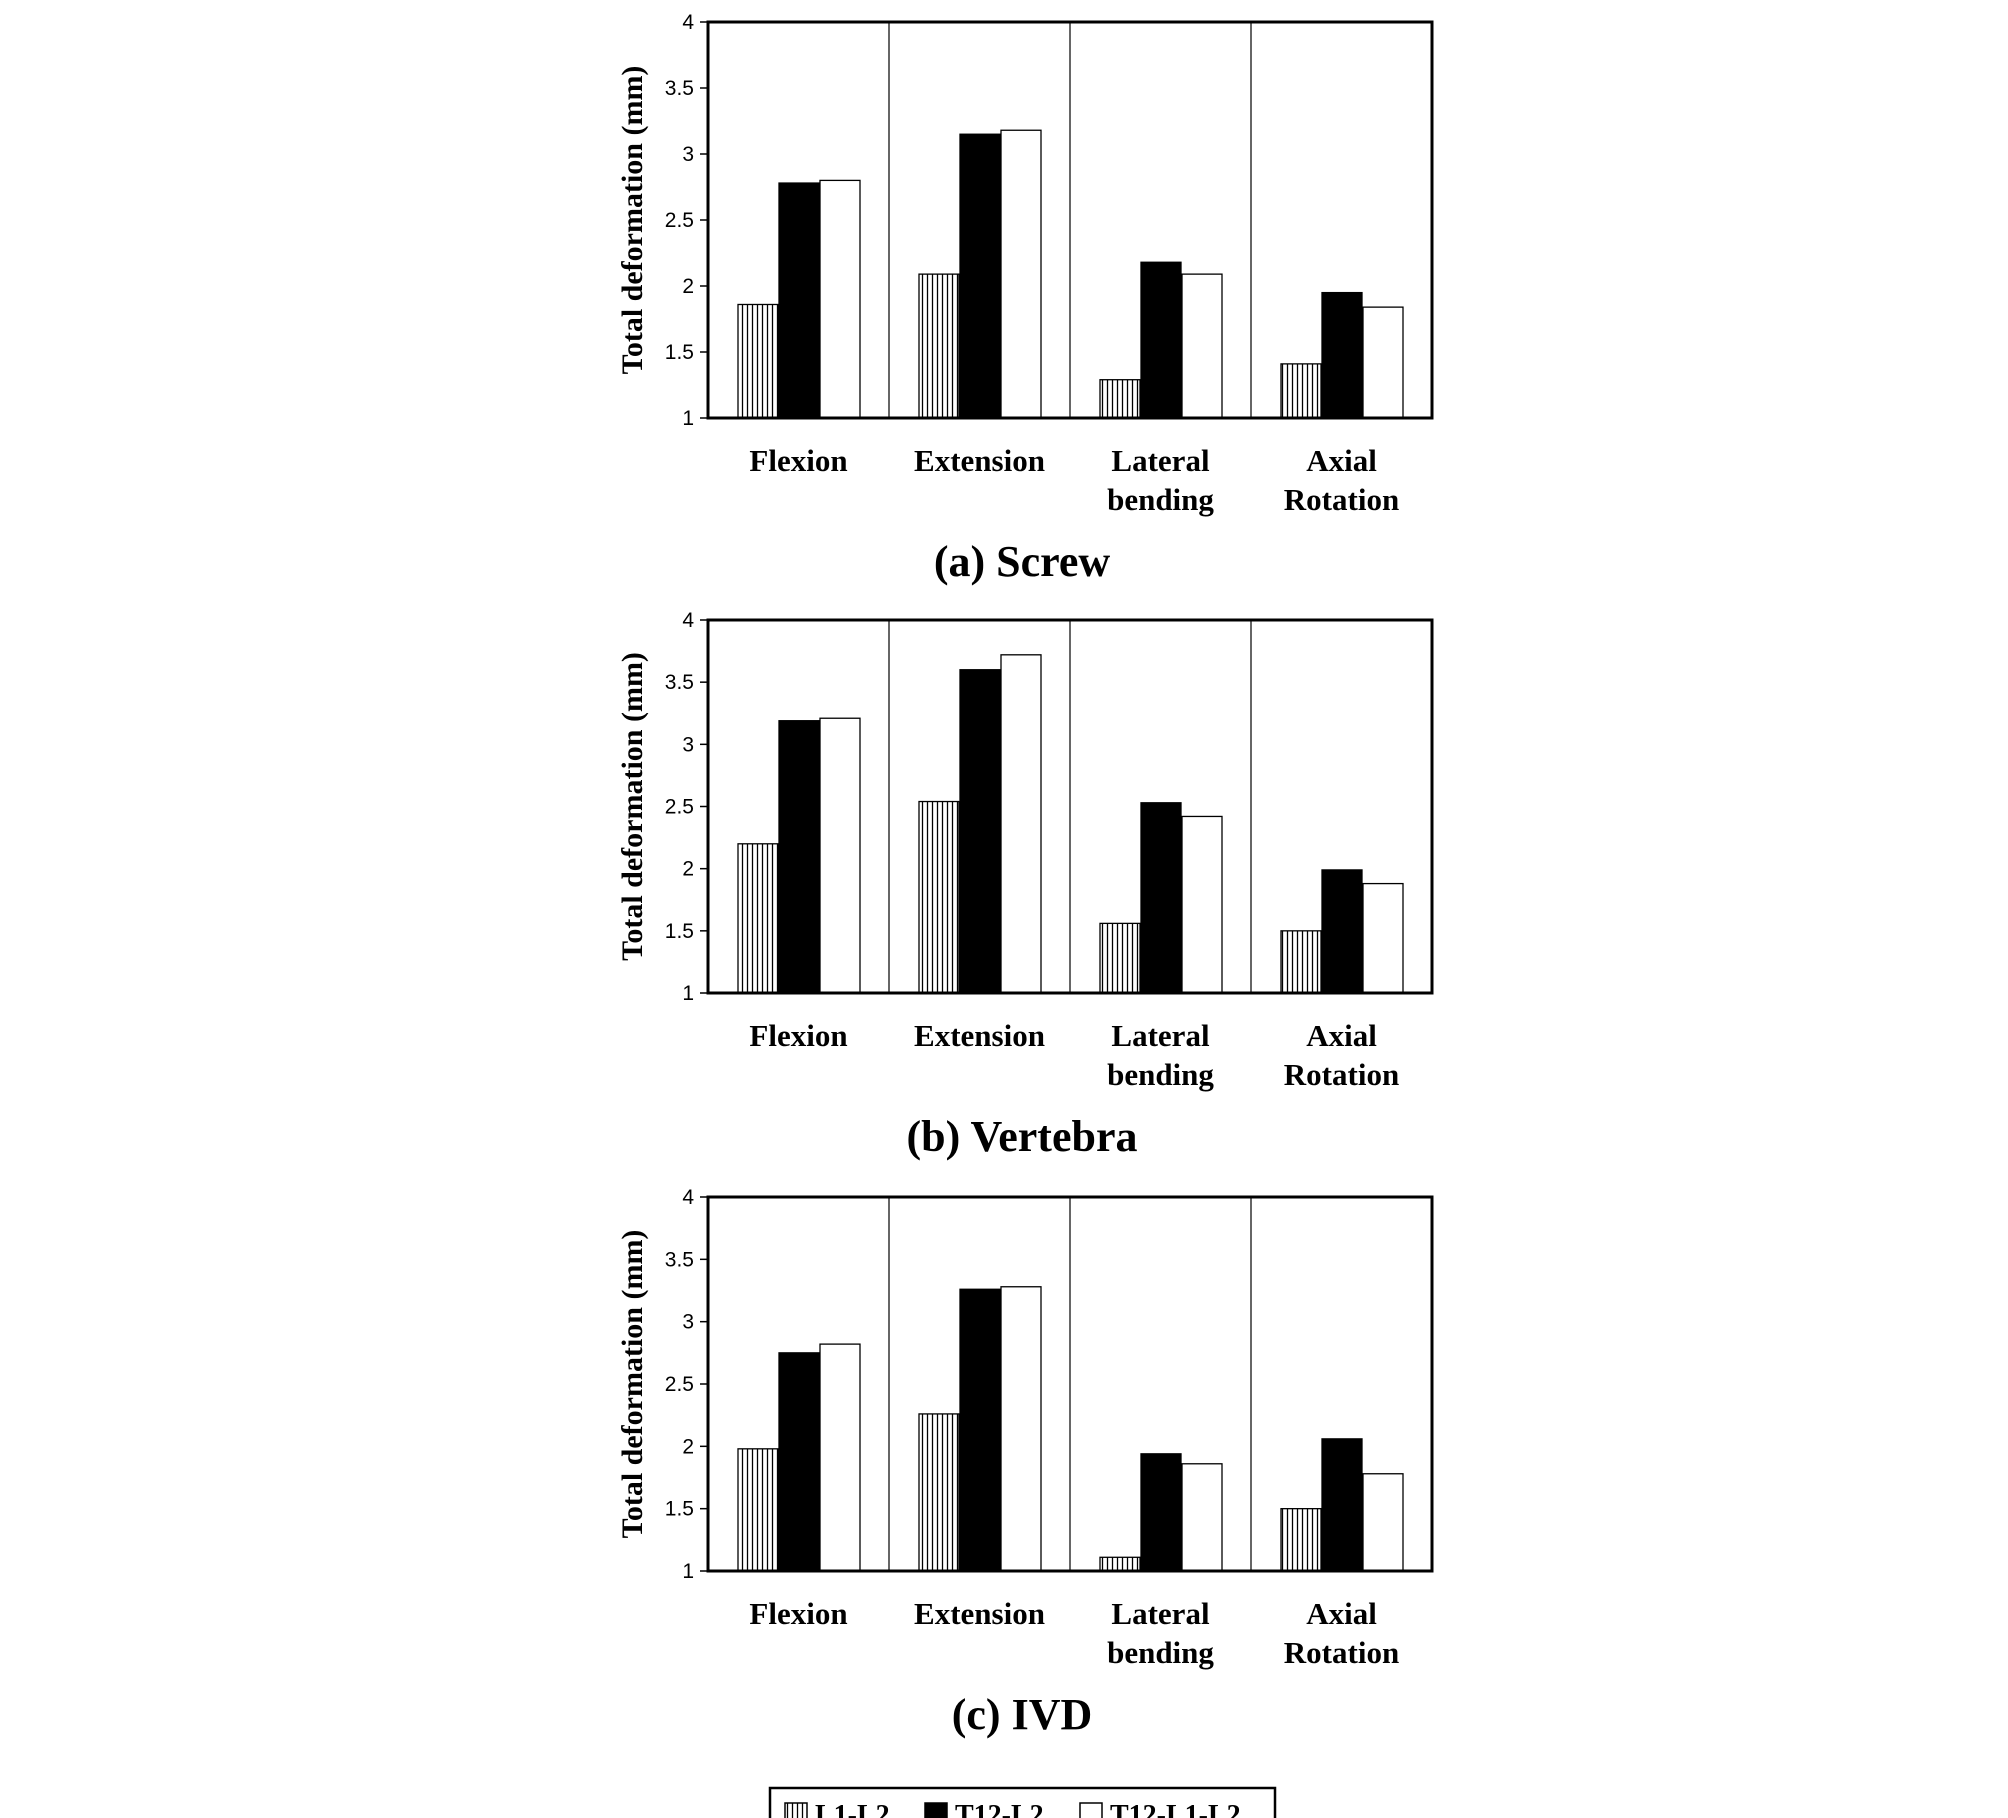 The image size is (2008, 1818). I want to click on legend-label-t12-l1-l2: T12-L1-L2, so click(1175, 1809).